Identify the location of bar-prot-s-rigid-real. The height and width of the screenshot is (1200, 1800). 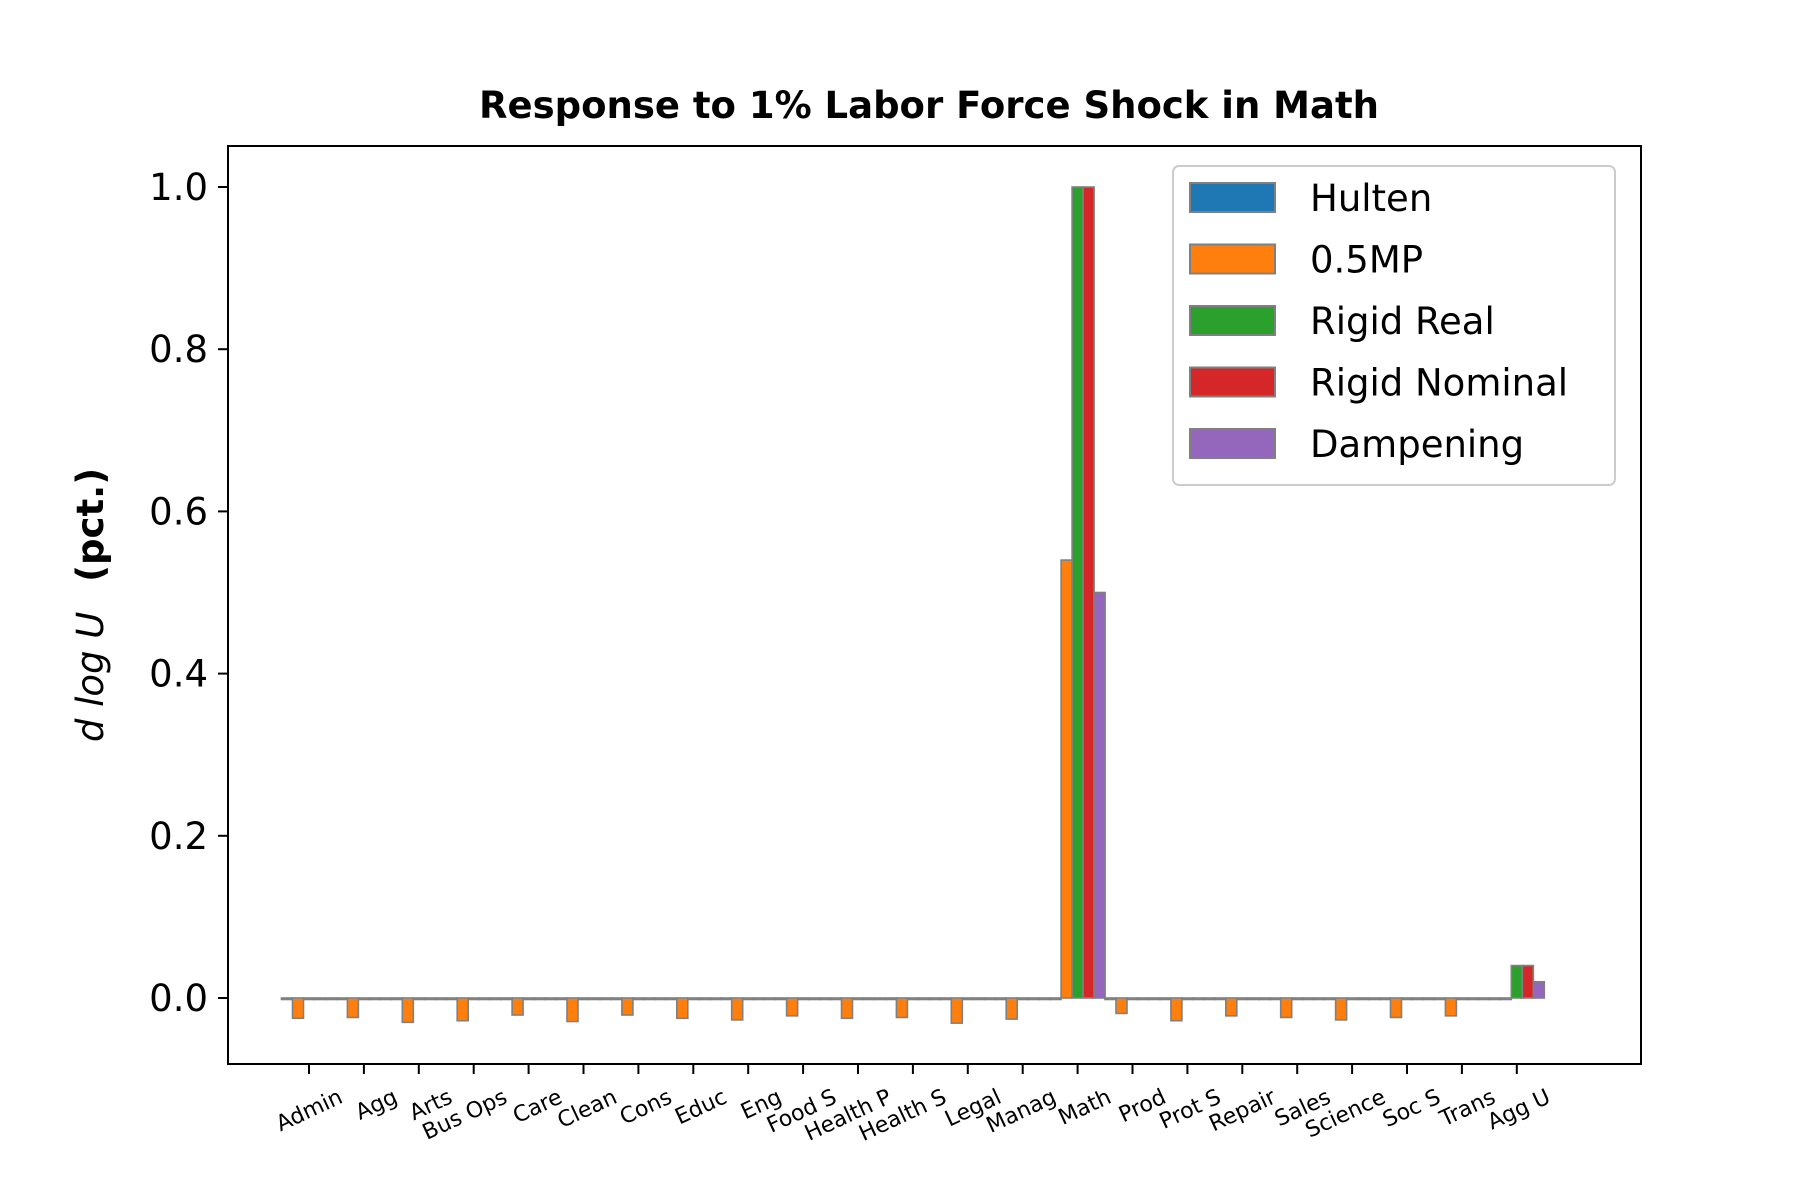
(1187, 999).